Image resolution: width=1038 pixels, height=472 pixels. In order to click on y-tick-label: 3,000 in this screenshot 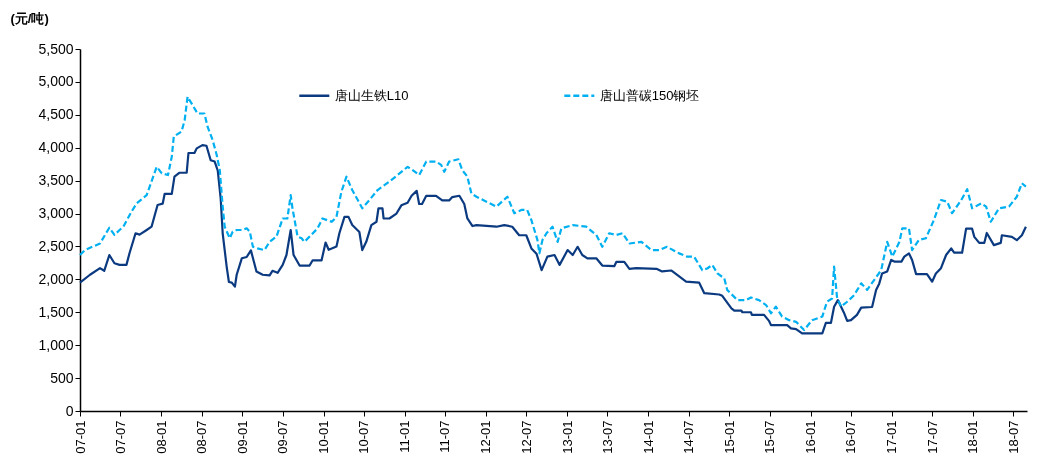, I will do `click(56, 213)`.